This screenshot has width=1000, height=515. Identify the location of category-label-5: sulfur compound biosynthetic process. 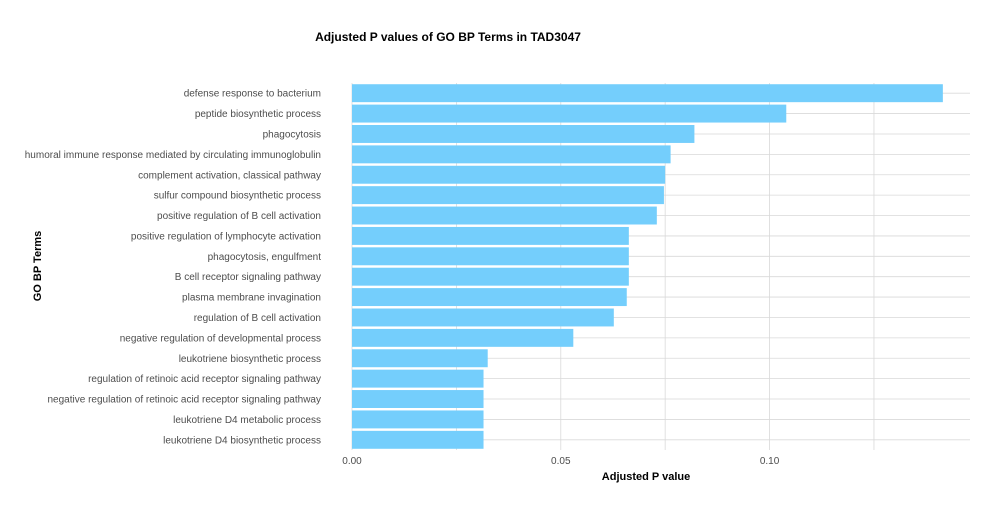
(237, 196).